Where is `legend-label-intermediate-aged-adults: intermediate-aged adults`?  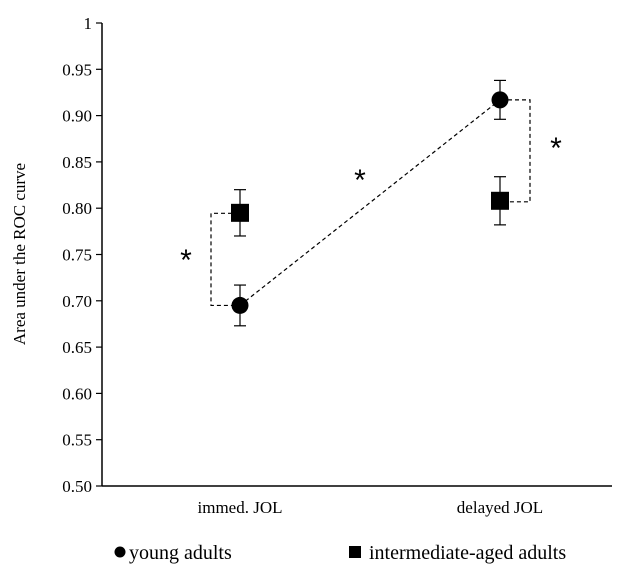
legend-label-intermediate-aged-adults: intermediate-aged adults is located at coordinates (467, 553).